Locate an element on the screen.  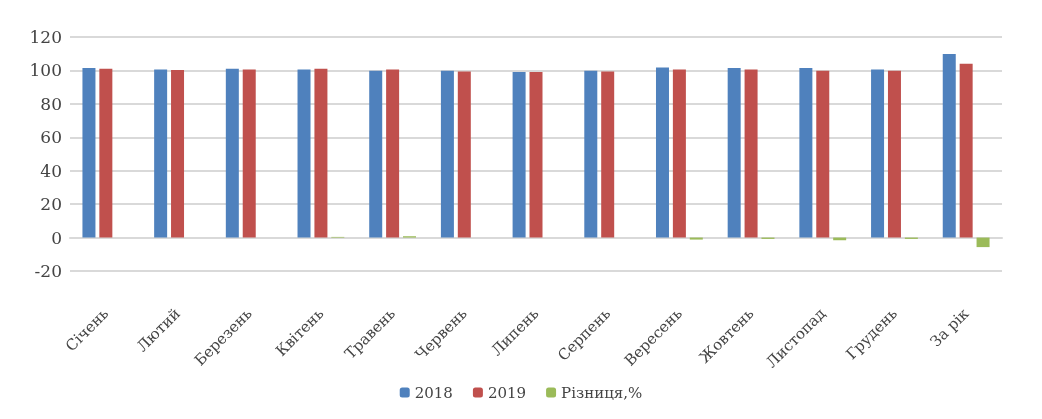
y-tick-label: 120 is located at coordinates (45, 37).